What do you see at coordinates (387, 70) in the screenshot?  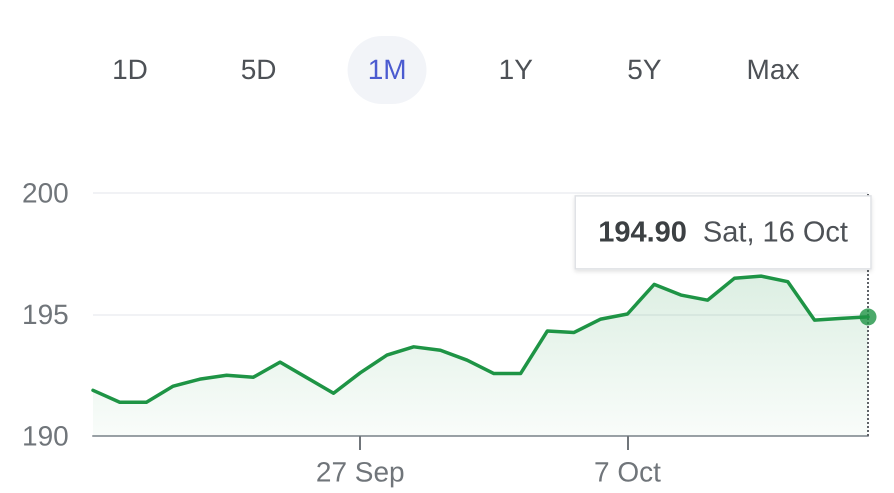 I see `time-range-button: 1M` at bounding box center [387, 70].